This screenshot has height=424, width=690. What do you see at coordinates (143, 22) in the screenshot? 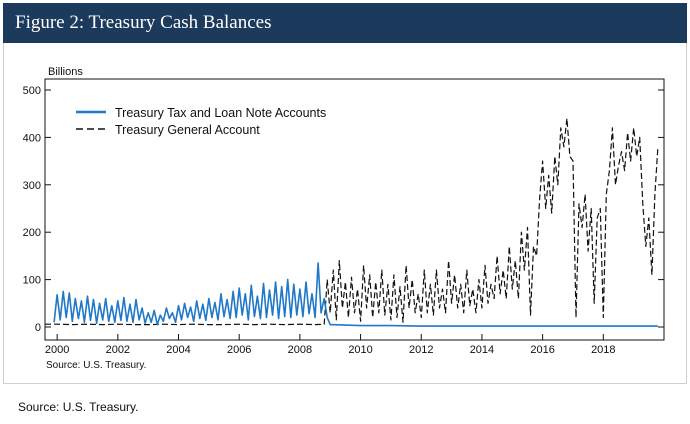
I see `figure-title: Figure 2: Treasury Cash Balances` at bounding box center [143, 22].